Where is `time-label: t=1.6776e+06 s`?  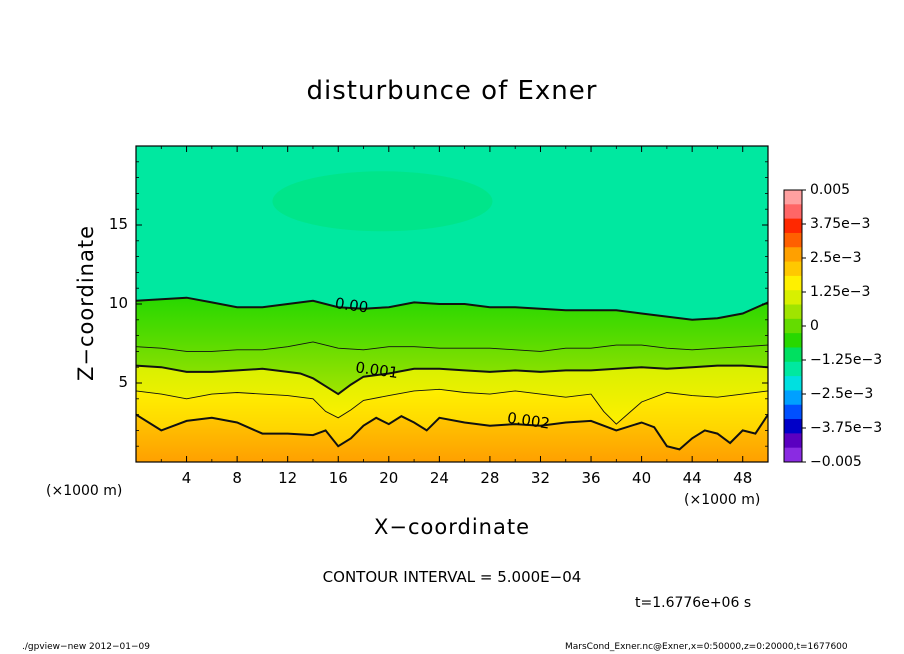 time-label: t=1.6776e+06 s is located at coordinates (693, 603).